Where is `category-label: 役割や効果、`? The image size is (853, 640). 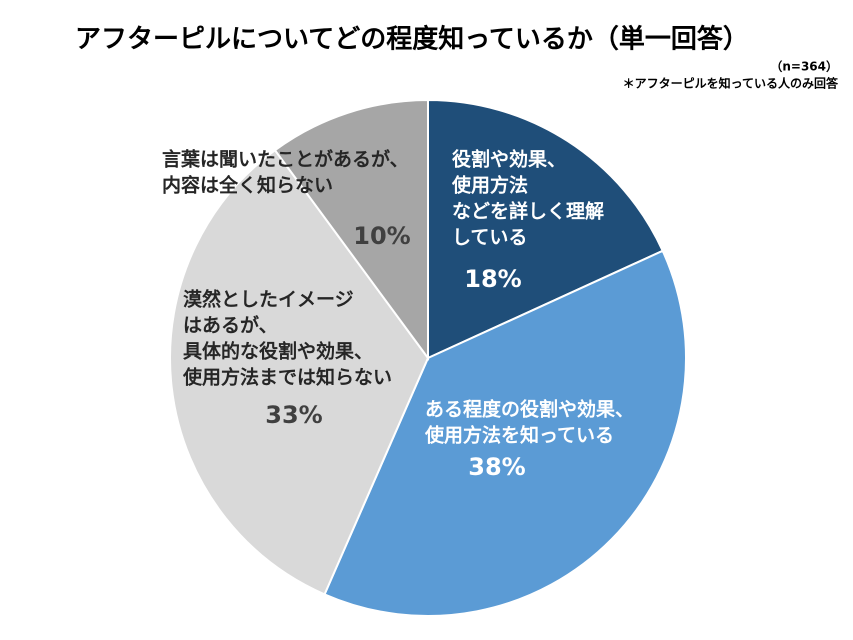
category-label: 役割や効果、 is located at coordinates (509, 159).